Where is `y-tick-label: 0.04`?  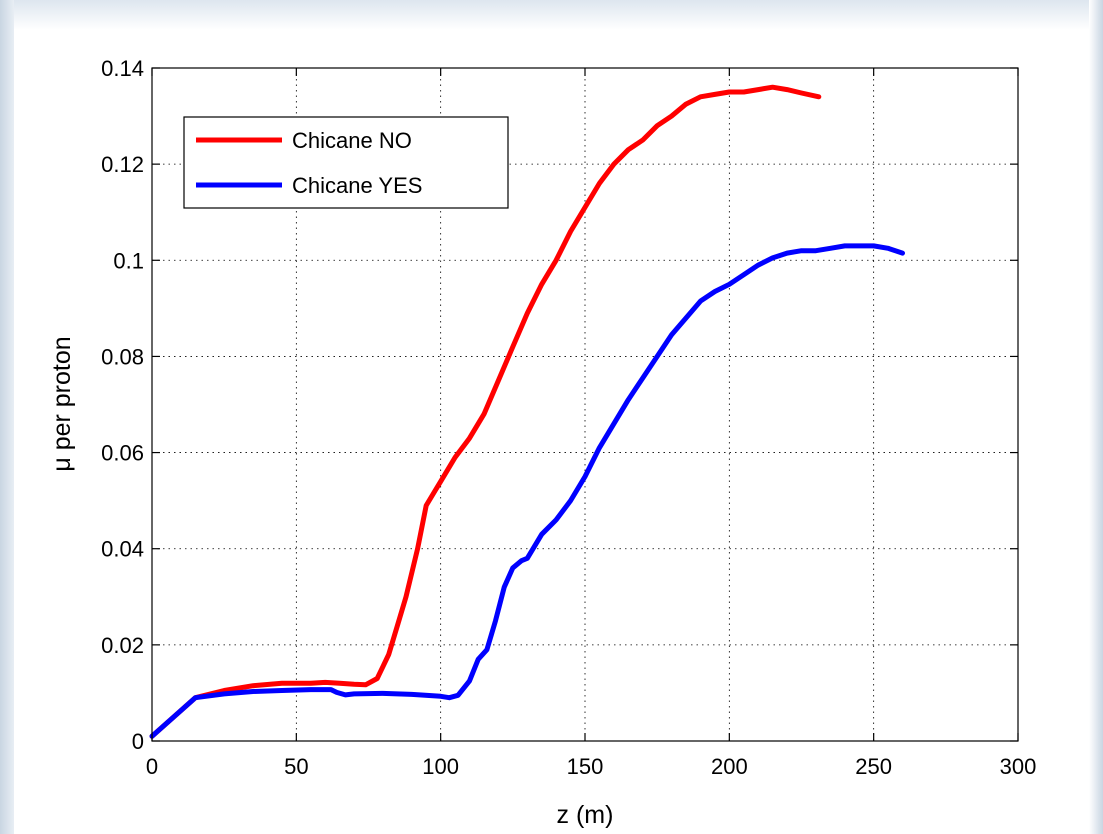
y-tick-label: 0.04 is located at coordinates (122, 549).